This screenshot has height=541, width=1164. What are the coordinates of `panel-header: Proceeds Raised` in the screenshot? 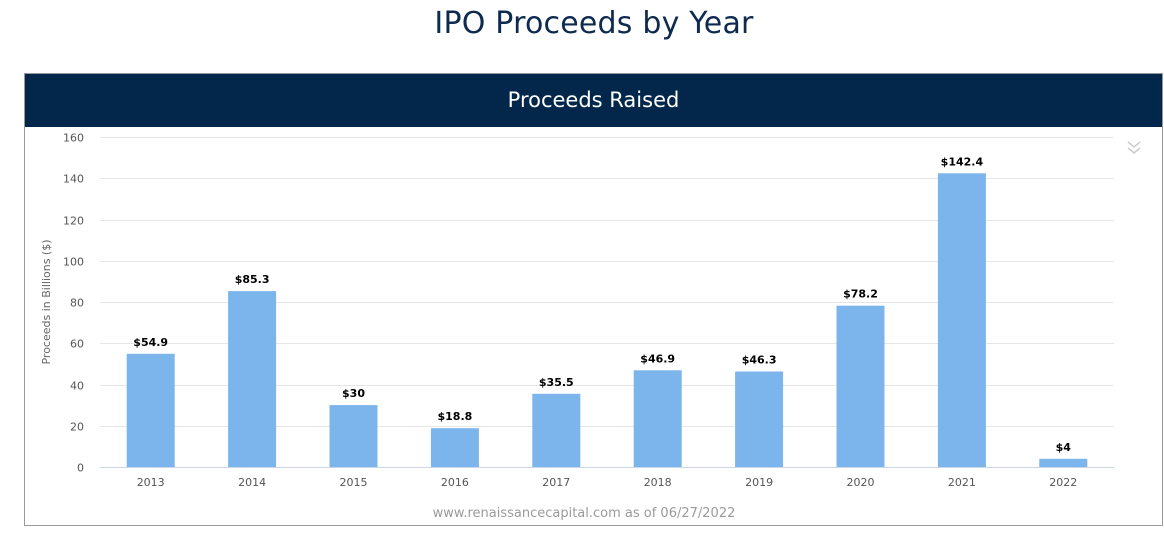 It's located at (593, 100).